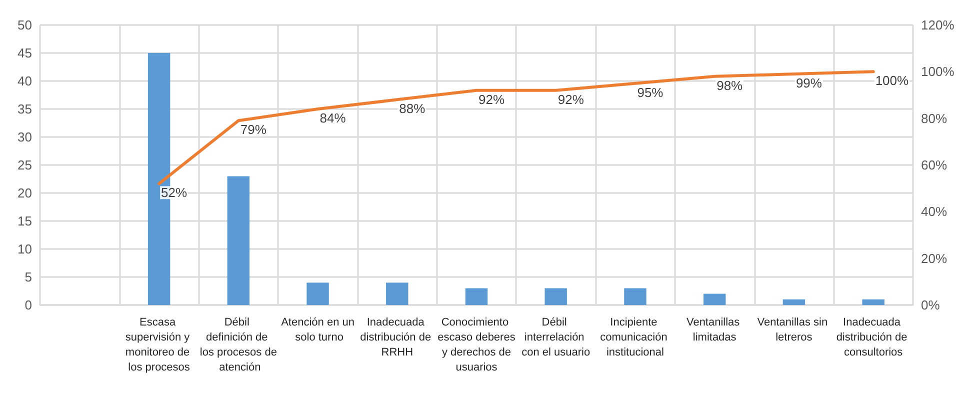 The height and width of the screenshot is (405, 958). I want to click on x-tick-label: Escasa supervisión y monitoreo de los procesos, so click(159, 345).